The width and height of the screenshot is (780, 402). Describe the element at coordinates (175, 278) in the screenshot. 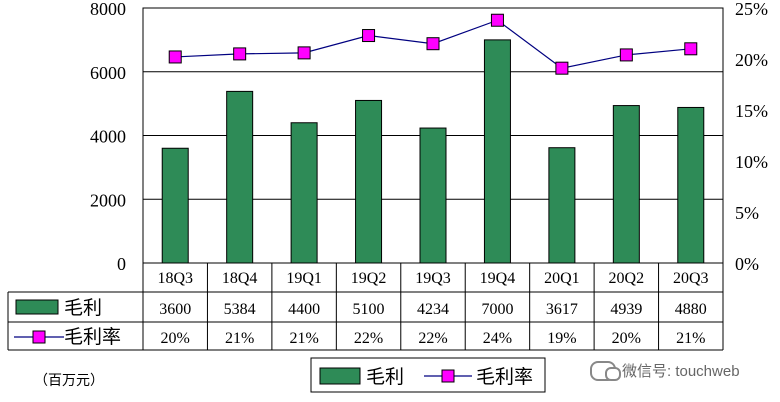

I see `x-category-label: 18Q3` at that location.